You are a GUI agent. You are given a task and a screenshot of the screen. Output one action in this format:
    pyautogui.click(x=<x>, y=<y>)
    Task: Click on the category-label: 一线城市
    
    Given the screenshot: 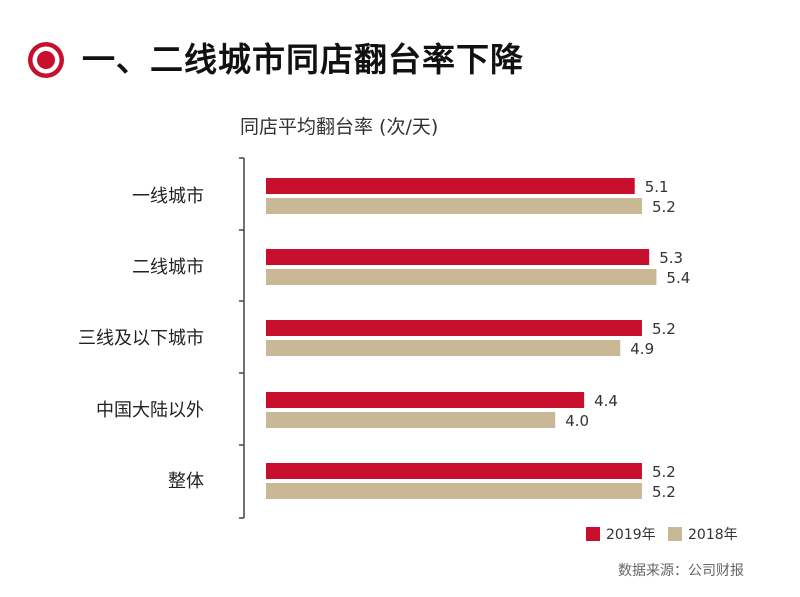 What is the action you would take?
    pyautogui.click(x=168, y=196)
    